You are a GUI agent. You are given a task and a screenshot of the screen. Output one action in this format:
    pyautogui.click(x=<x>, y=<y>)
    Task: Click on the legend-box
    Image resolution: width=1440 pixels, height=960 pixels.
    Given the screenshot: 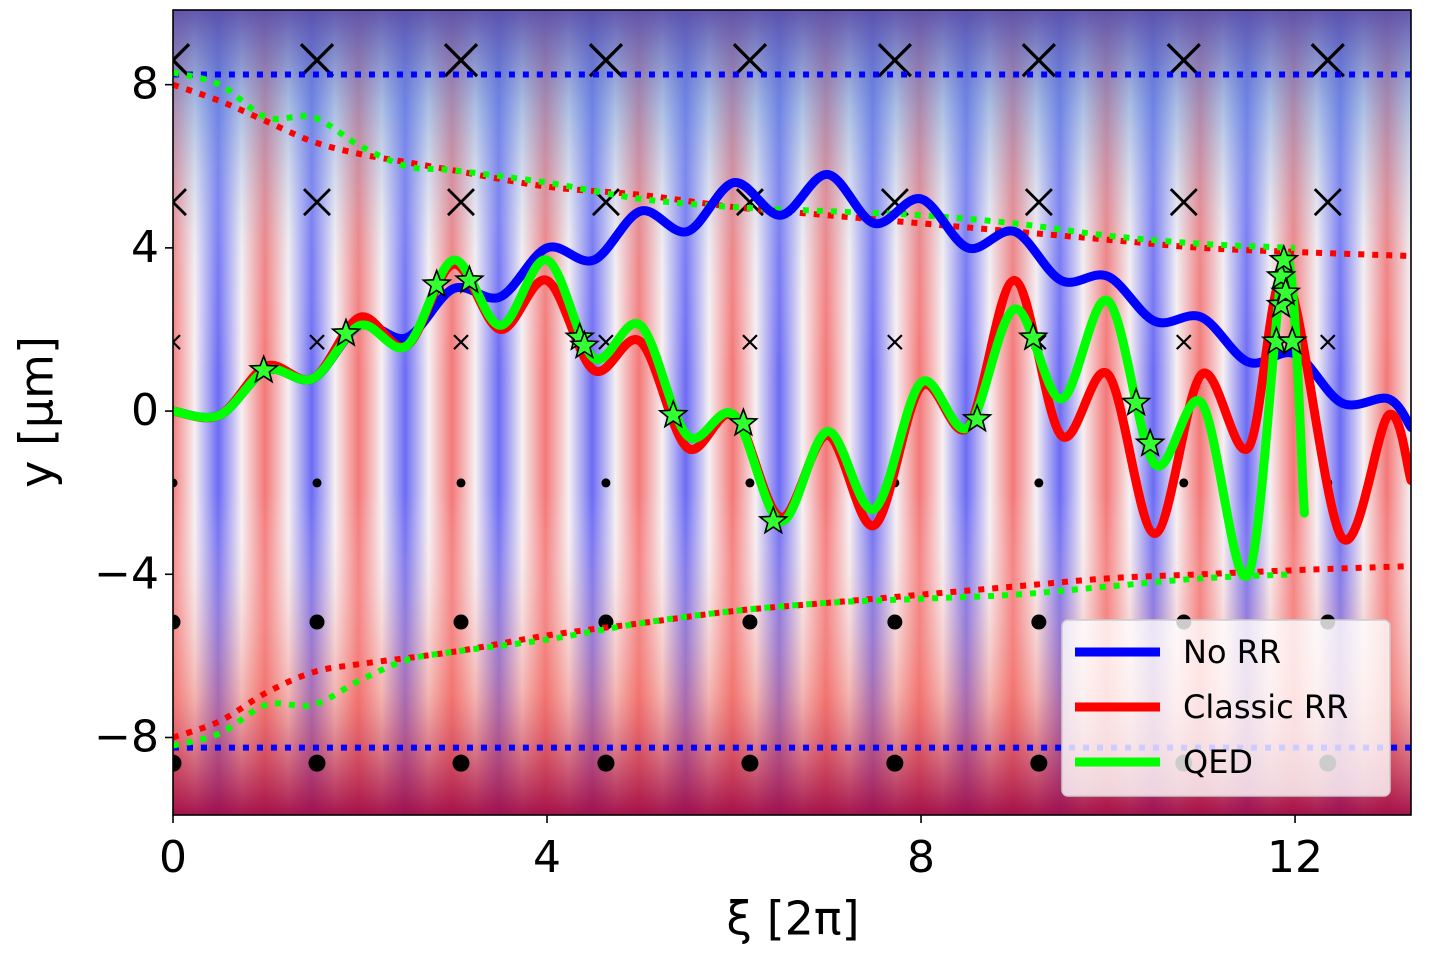 What is the action you would take?
    pyautogui.click(x=1226, y=708)
    